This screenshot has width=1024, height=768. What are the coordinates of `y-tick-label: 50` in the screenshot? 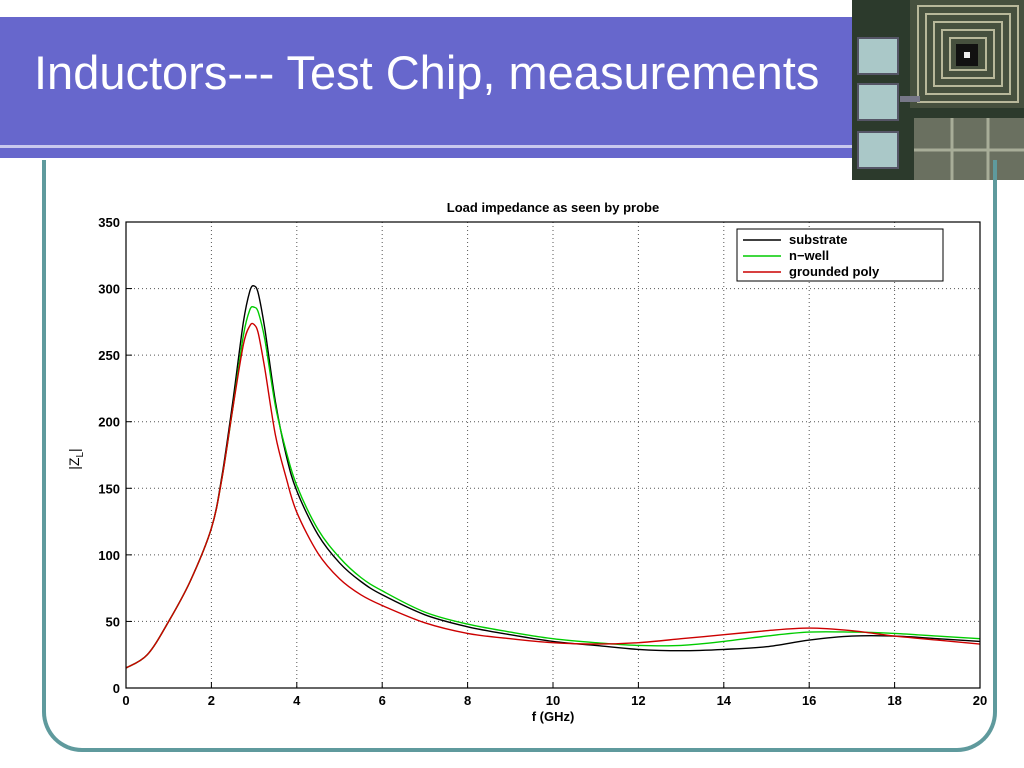 It's located at (113, 621).